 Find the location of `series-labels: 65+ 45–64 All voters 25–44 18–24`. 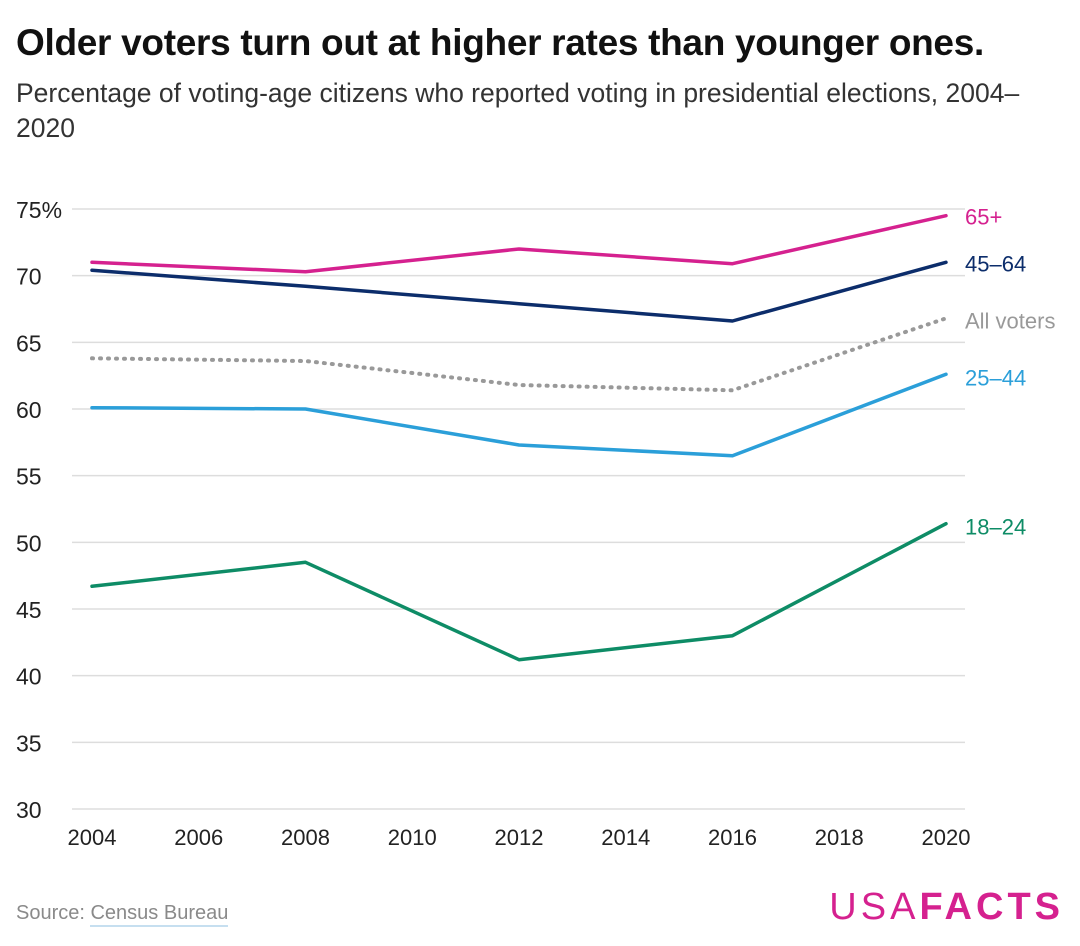

series-labels: 65+ 45–64 All voters 25–44 18–24 is located at coordinates (1010, 372).